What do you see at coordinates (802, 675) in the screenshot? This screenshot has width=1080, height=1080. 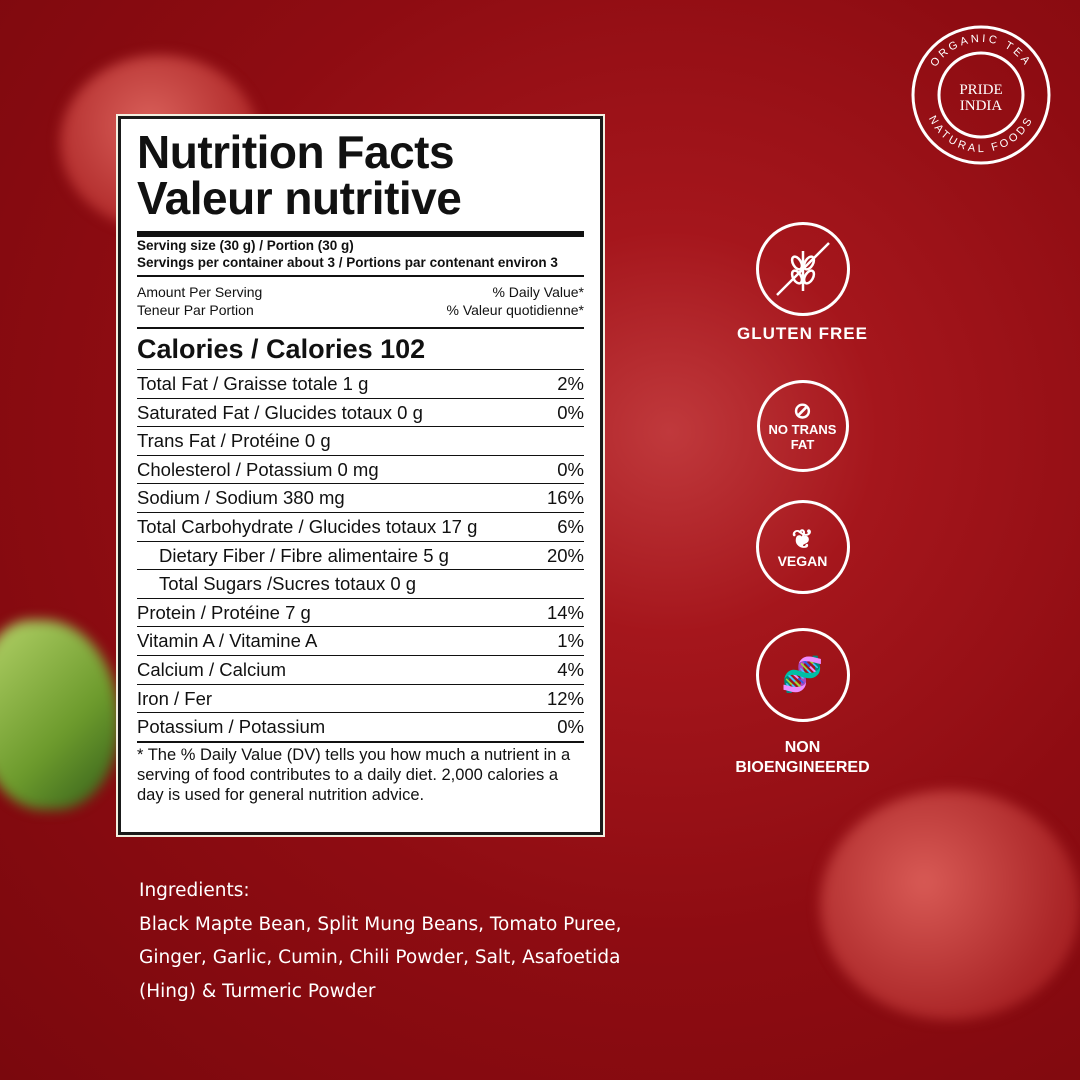 I see `dna-icon: 🧬` at bounding box center [802, 675].